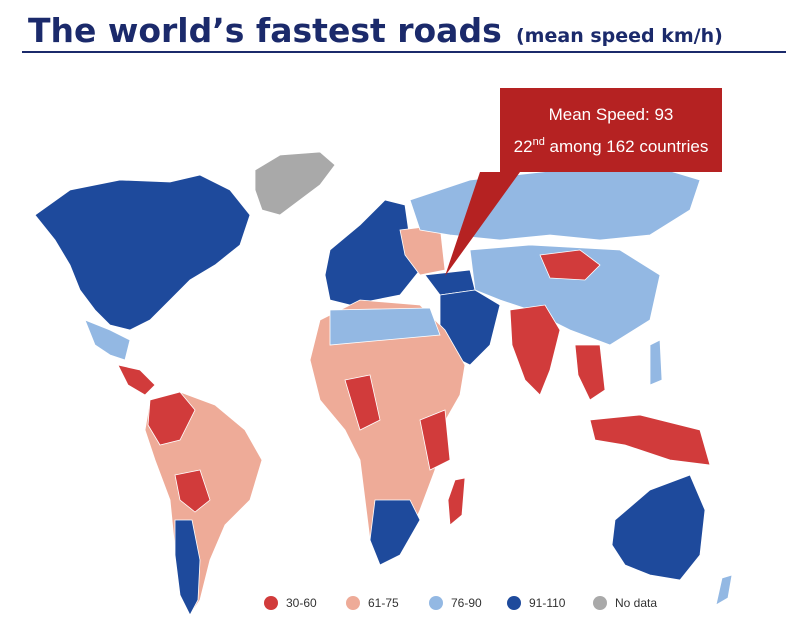  What do you see at coordinates (590, 372) in the screenshot?
I see `southeast-asia` at bounding box center [590, 372].